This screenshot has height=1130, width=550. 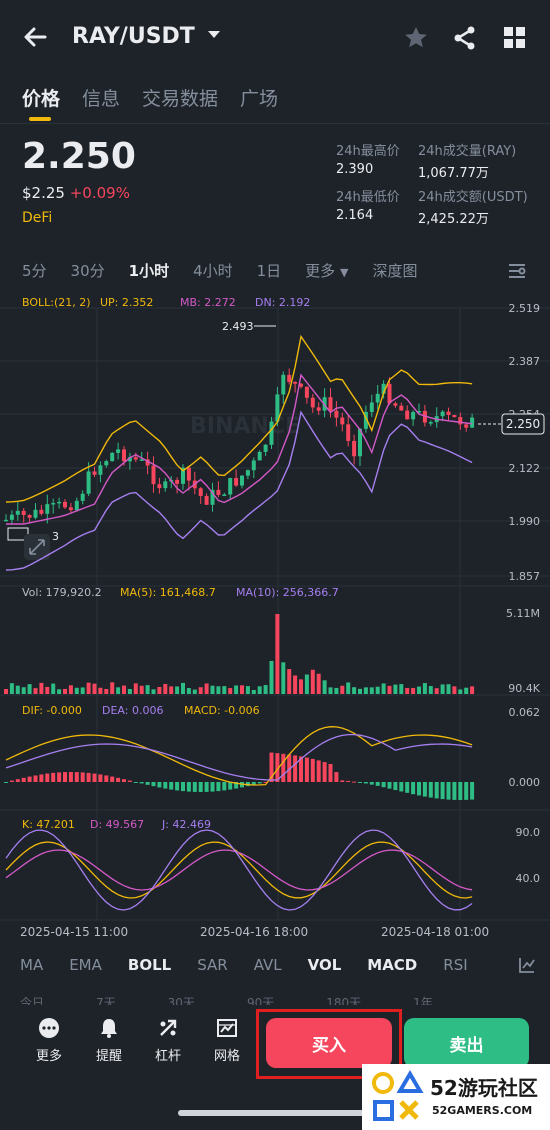 What do you see at coordinates (392, 965) in the screenshot?
I see `ind-macd: MACD` at bounding box center [392, 965].